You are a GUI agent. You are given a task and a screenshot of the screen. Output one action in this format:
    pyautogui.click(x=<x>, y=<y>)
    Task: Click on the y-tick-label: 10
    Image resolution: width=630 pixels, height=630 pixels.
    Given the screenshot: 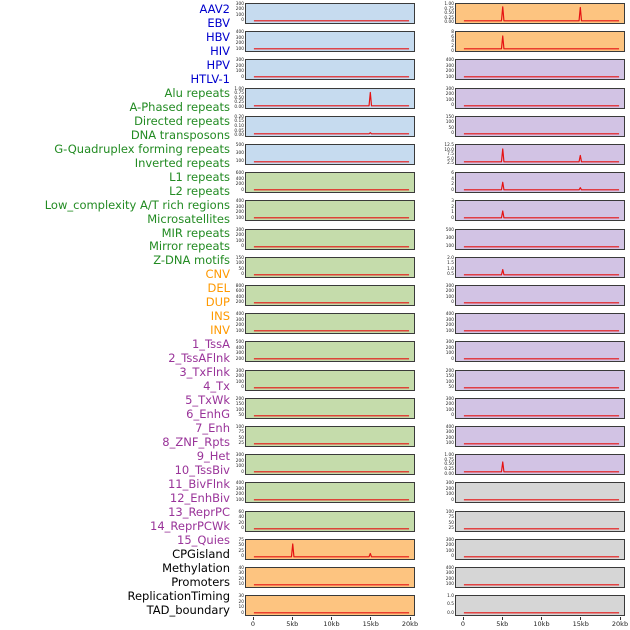 What is the action you would take?
    pyautogui.click(x=241, y=585)
    